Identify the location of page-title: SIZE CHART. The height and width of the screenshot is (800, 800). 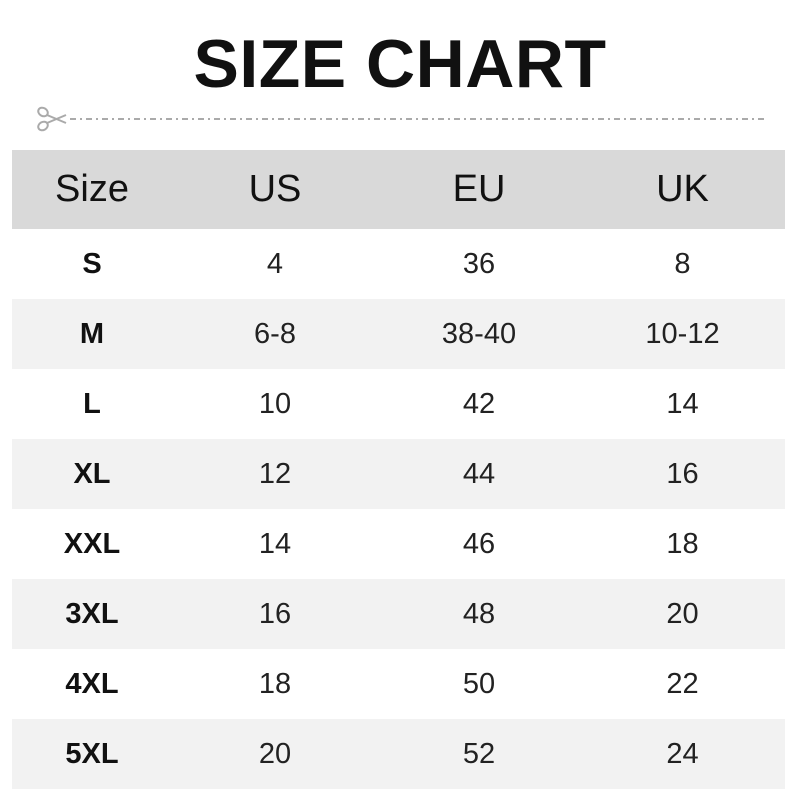
(400, 64).